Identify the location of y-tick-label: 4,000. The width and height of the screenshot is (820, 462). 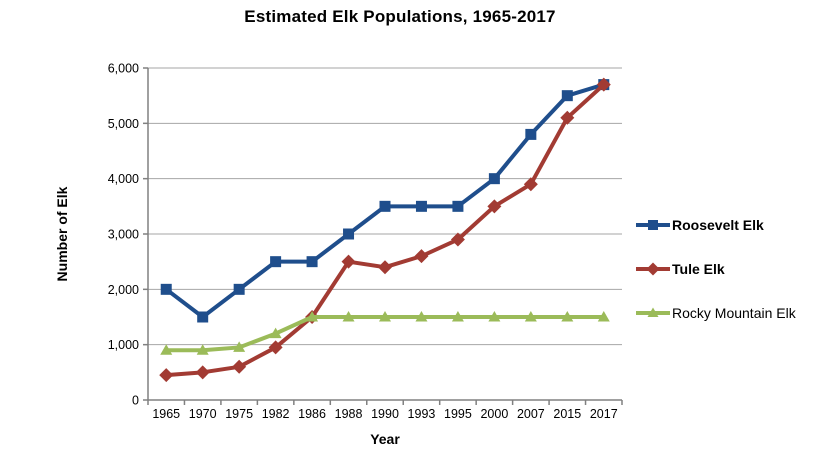
(123, 179).